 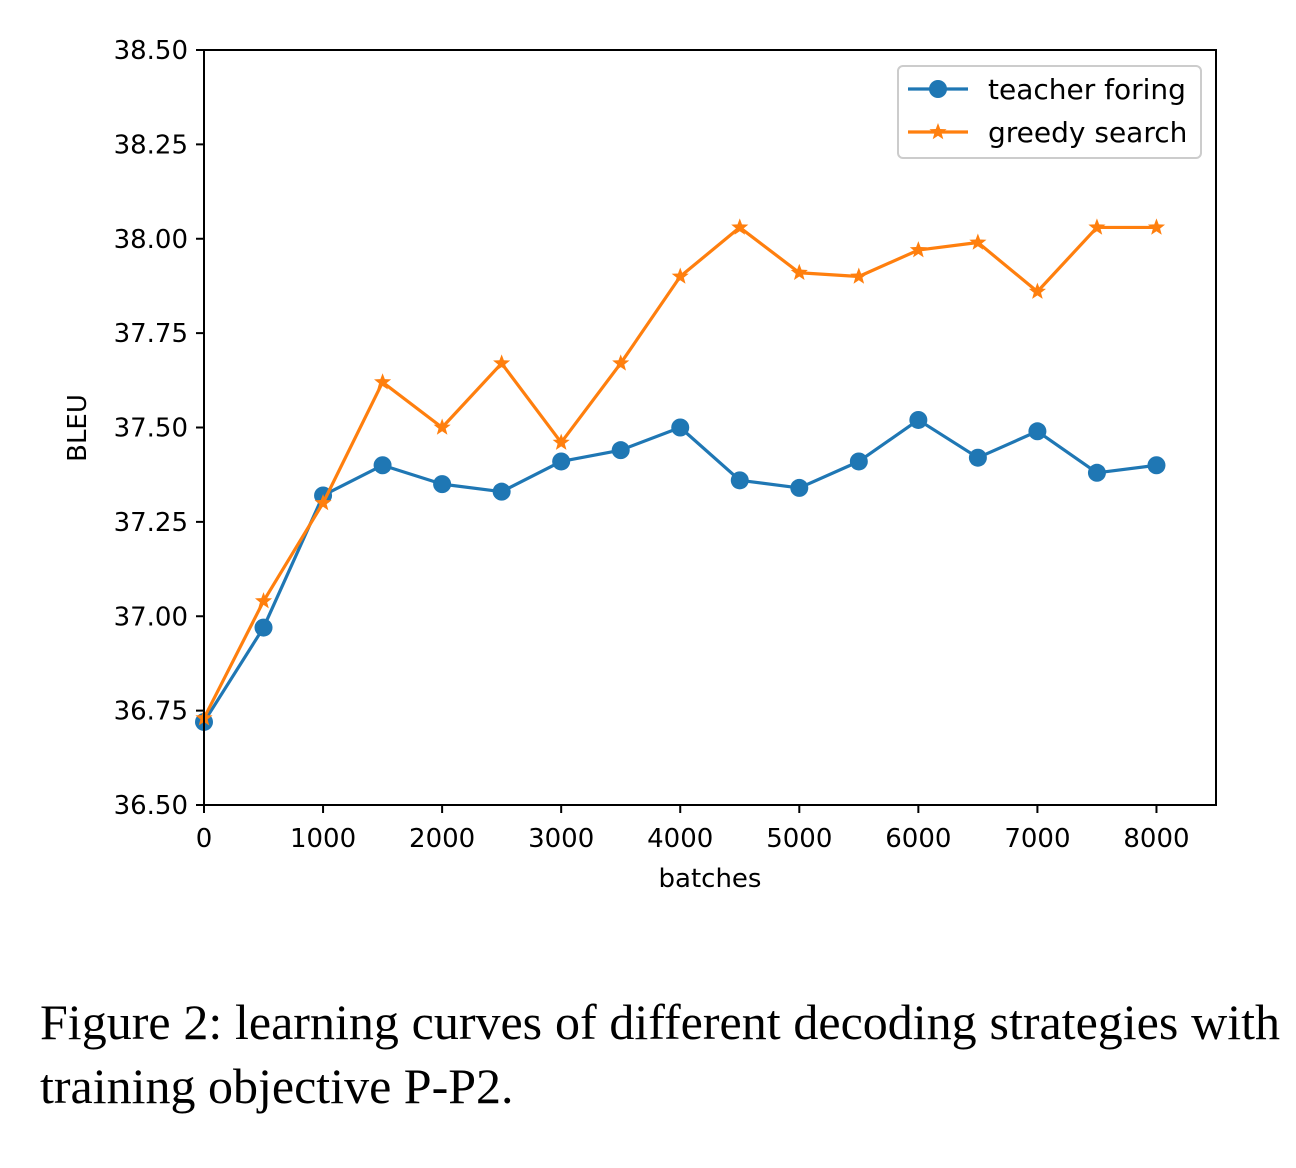 I want to click on y-tick-label: 36.50, so click(x=151, y=806).